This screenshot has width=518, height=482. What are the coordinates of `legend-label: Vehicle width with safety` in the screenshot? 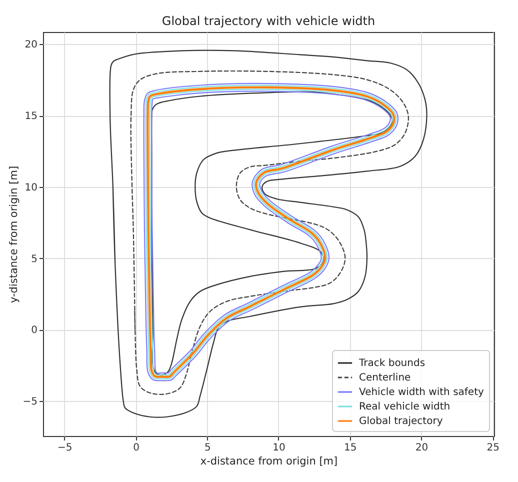 It's located at (421, 392).